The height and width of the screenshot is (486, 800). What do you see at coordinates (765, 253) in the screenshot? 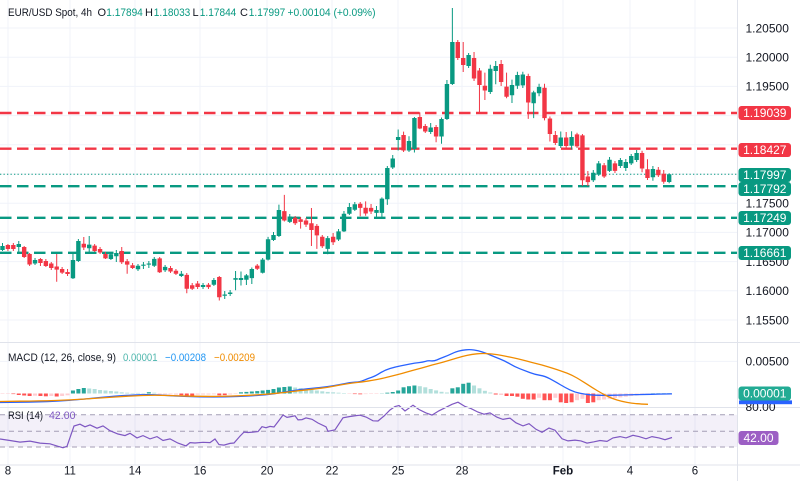
I see `svg-text: 1.16661` at bounding box center [765, 253].